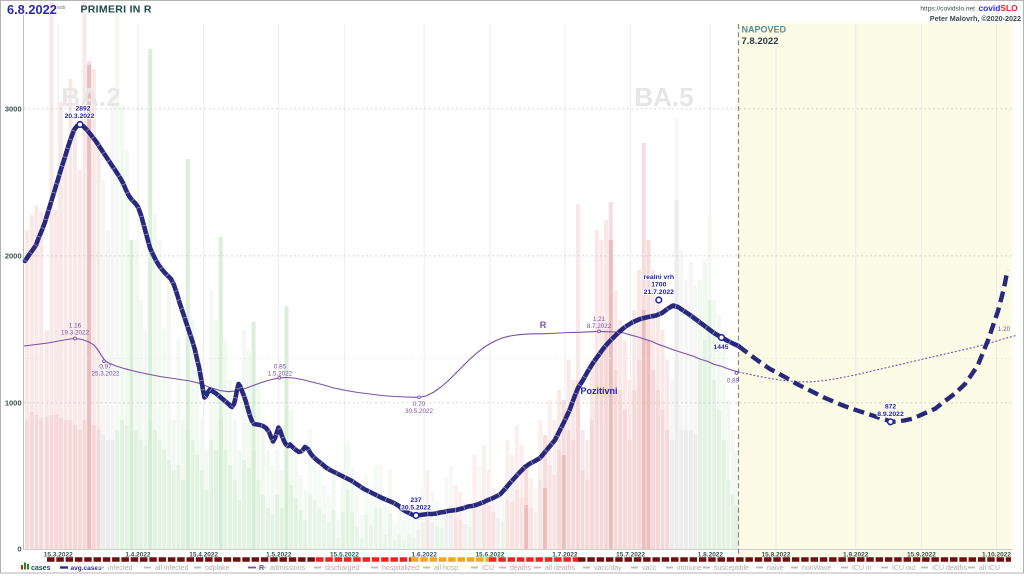 This screenshot has width=1024, height=576. What do you see at coordinates (344, 555) in the screenshot?
I see `svg-text: 15.5.2022` at bounding box center [344, 555].